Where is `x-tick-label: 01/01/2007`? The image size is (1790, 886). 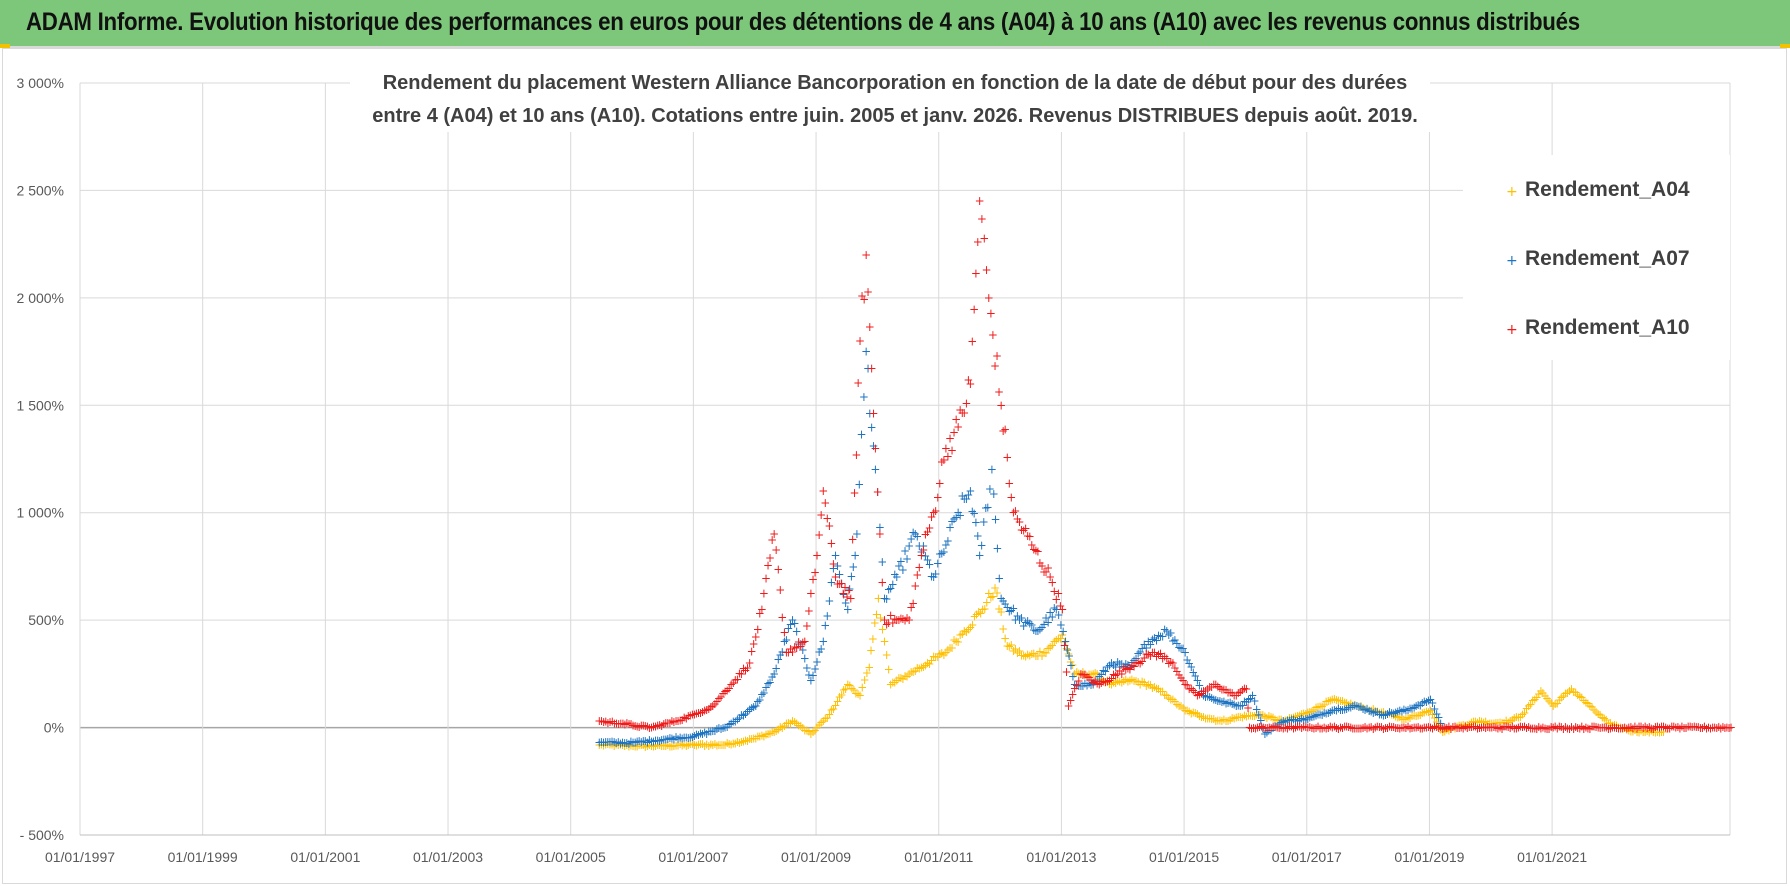 x-tick-label: 01/01/2007 is located at coordinates (693, 857).